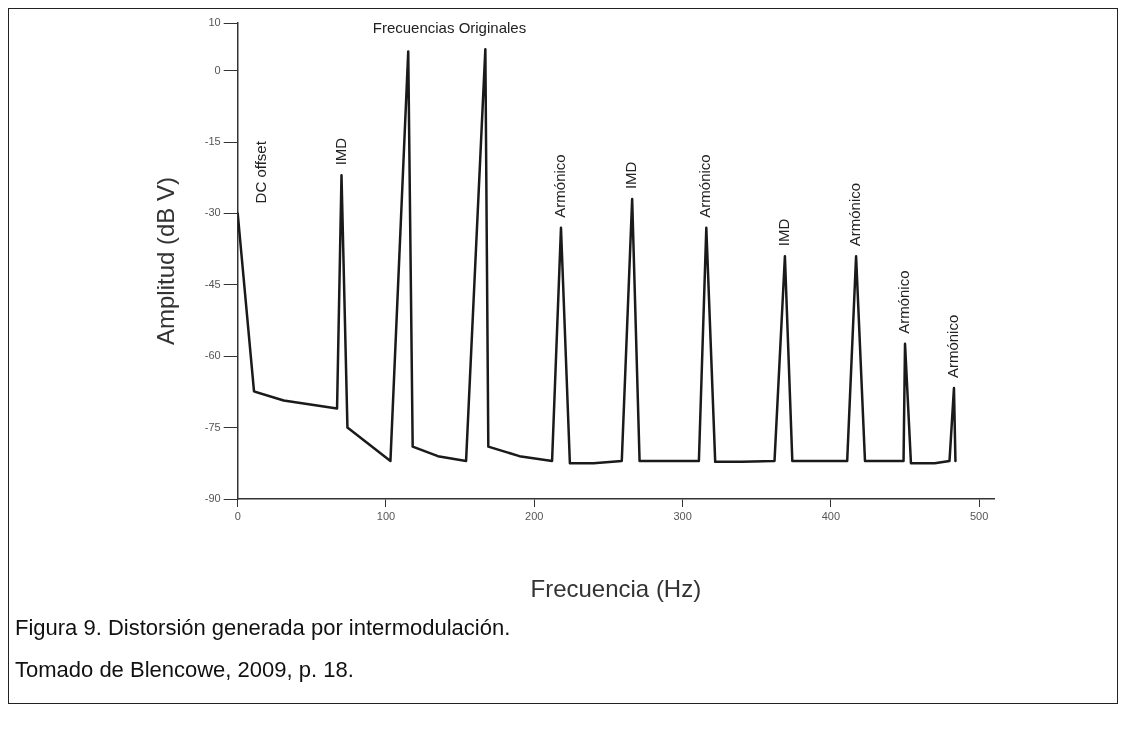 Image resolution: width=1133 pixels, height=747 pixels. What do you see at coordinates (534, 515) in the screenshot?
I see `x-tick-label: 200` at bounding box center [534, 515].